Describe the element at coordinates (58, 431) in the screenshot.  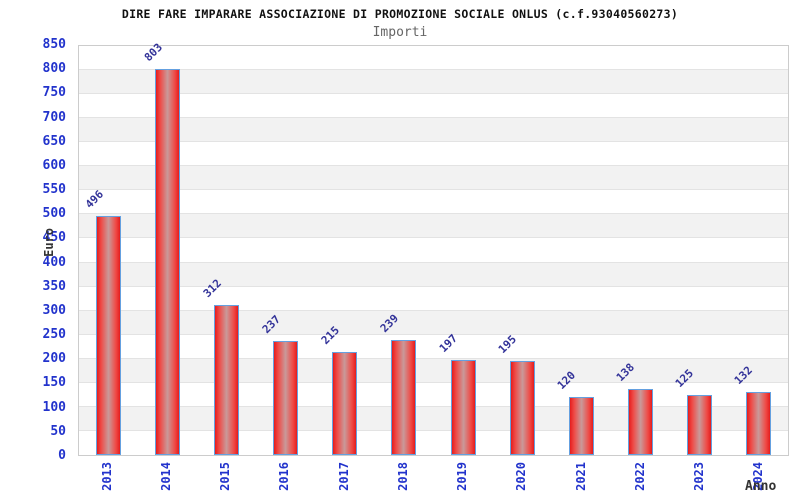
I see `y-tick-label: 50` at that location.